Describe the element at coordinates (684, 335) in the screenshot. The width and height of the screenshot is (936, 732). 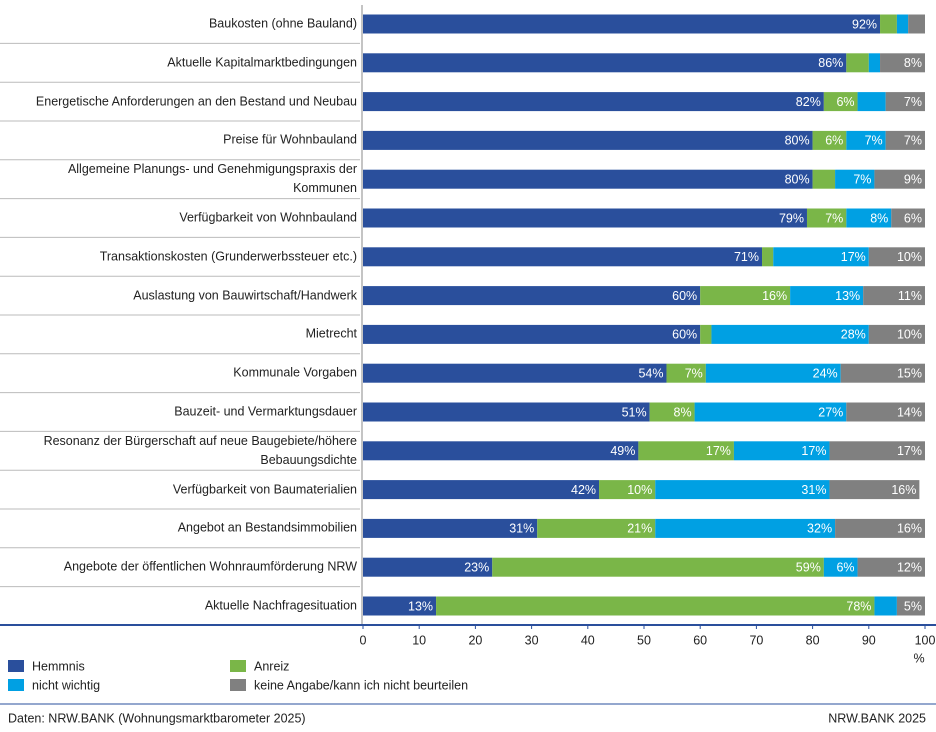
I see `value-label: 60%` at that location.